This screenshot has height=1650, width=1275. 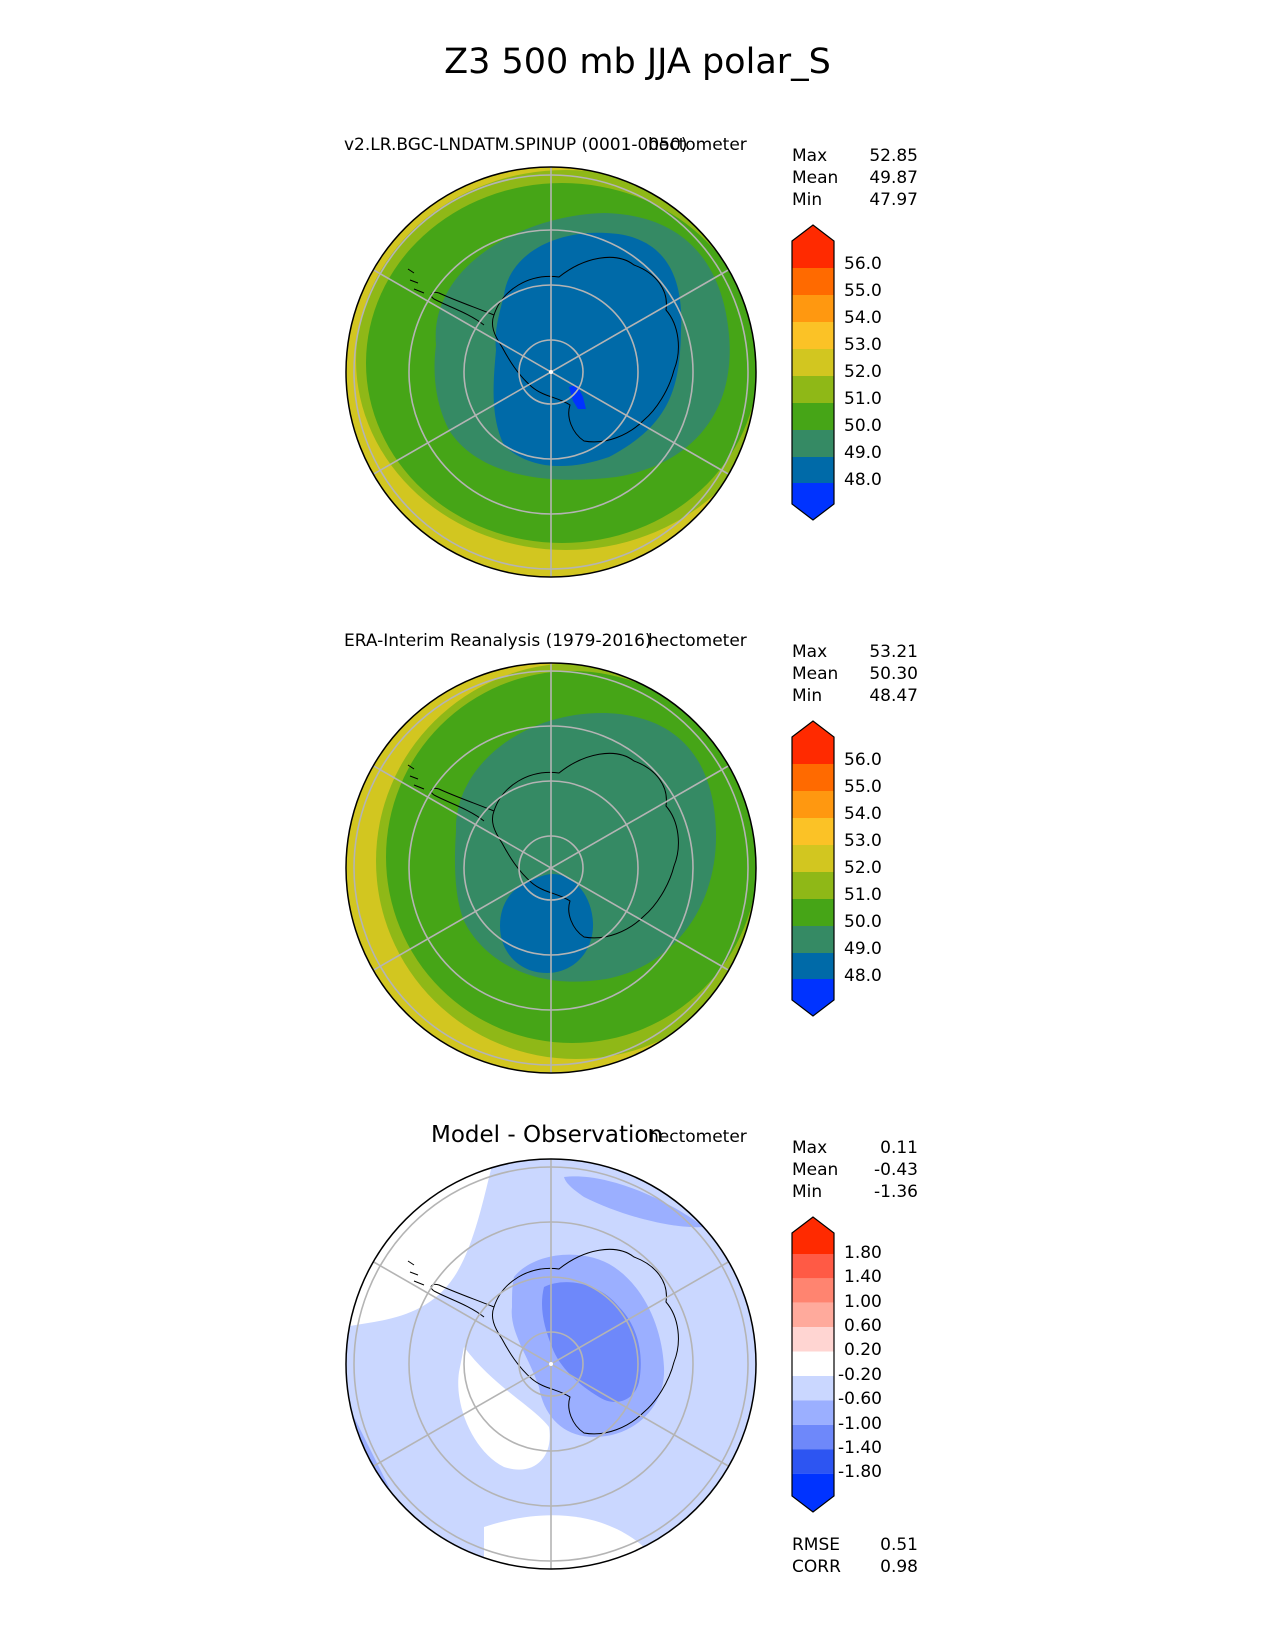 What do you see at coordinates (810, 1148) in the screenshot?
I see `panel-3-max-label: Max` at bounding box center [810, 1148].